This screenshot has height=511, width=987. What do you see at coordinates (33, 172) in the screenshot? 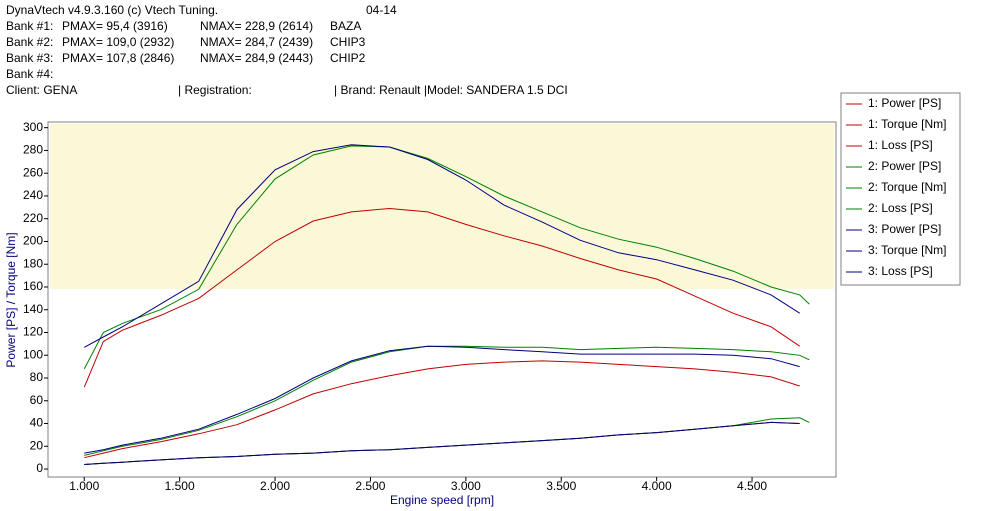
I see `y-tick-label: 260` at bounding box center [33, 172].